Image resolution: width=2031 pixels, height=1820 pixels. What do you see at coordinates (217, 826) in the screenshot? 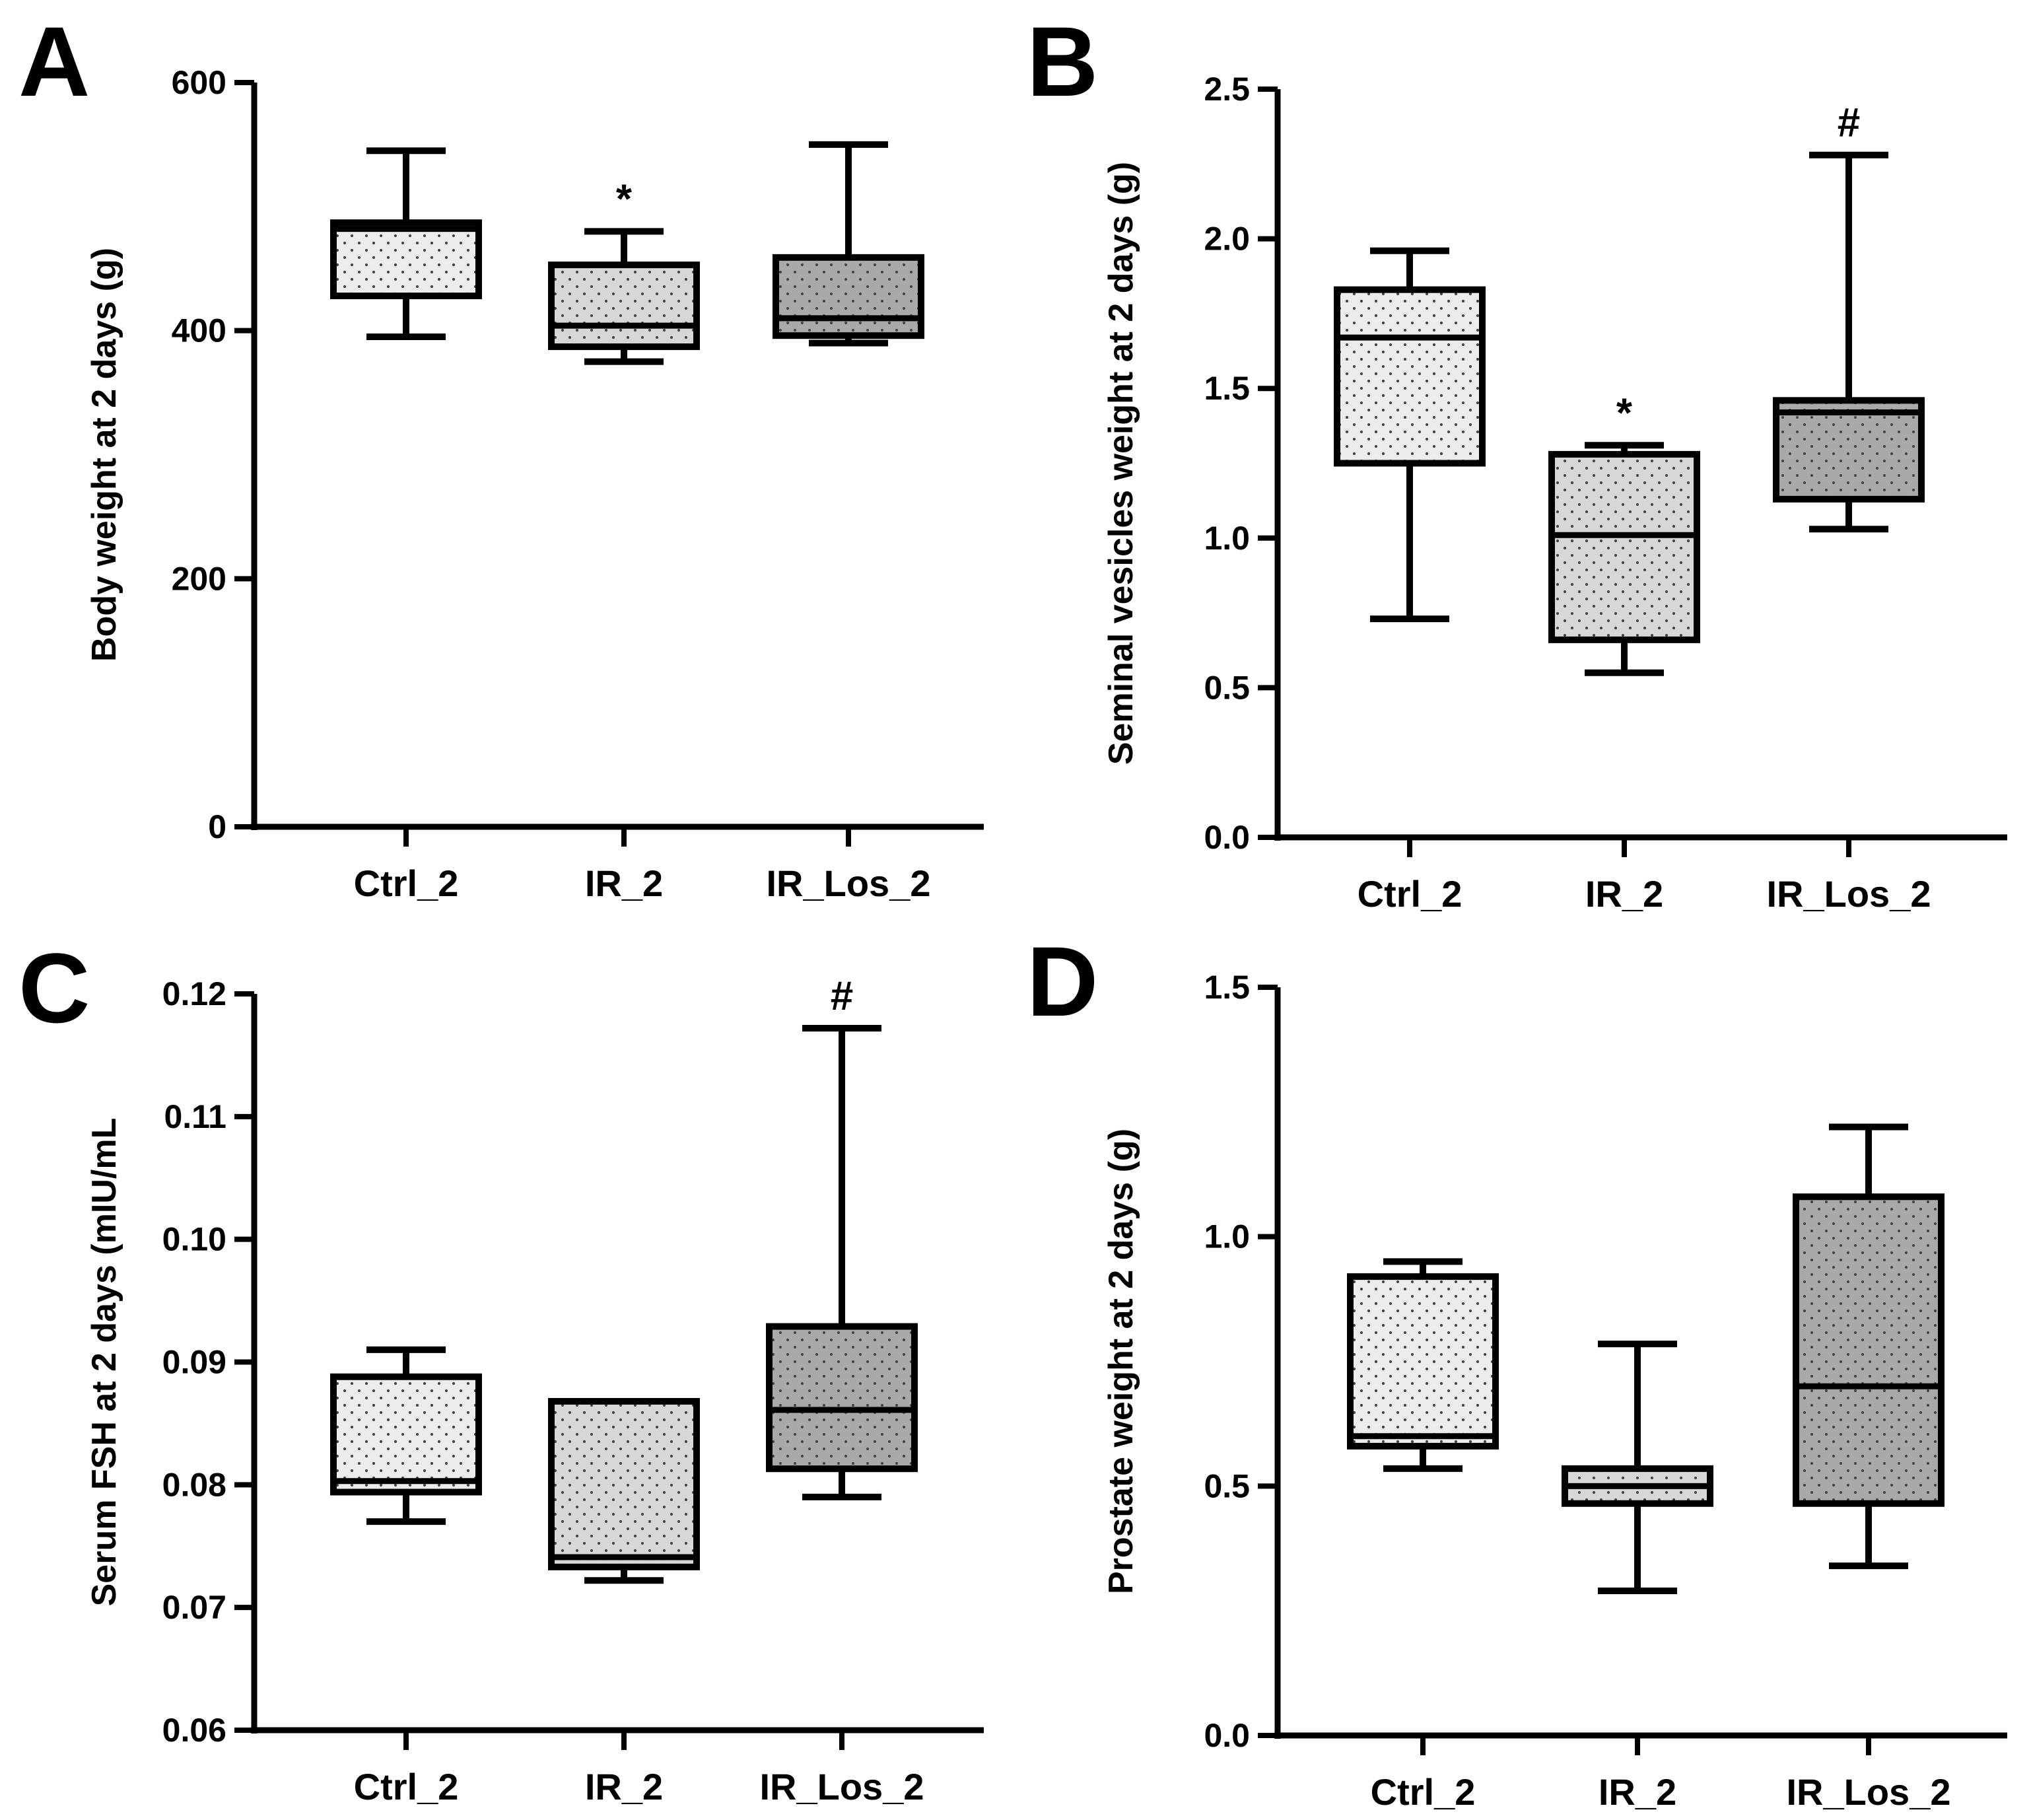
I see `y-tick-label: 0` at bounding box center [217, 826].